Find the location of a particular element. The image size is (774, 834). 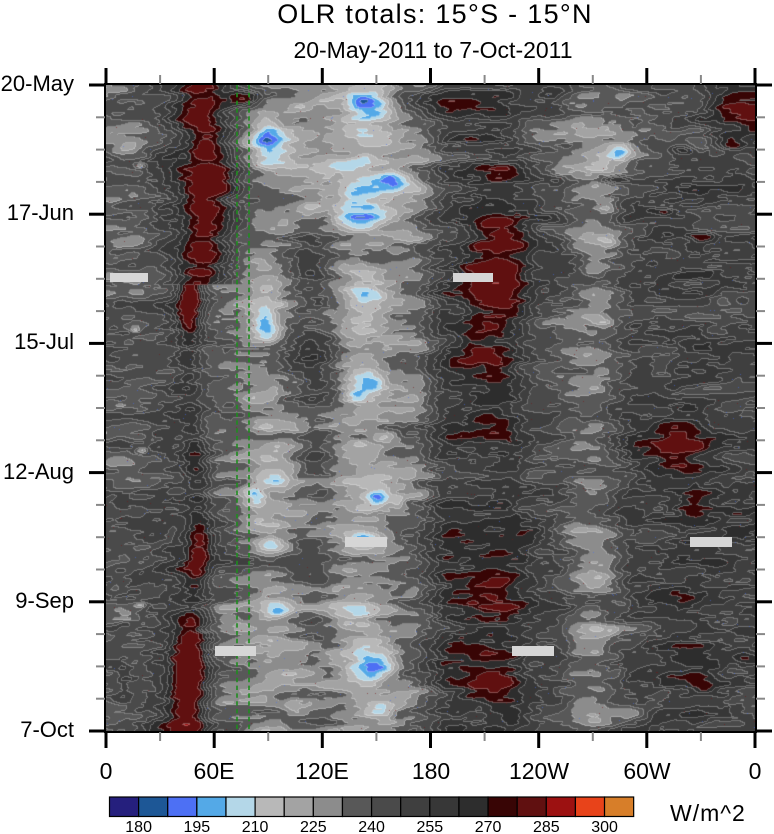

svg-text: 7-Oct is located at coordinates (47, 729).